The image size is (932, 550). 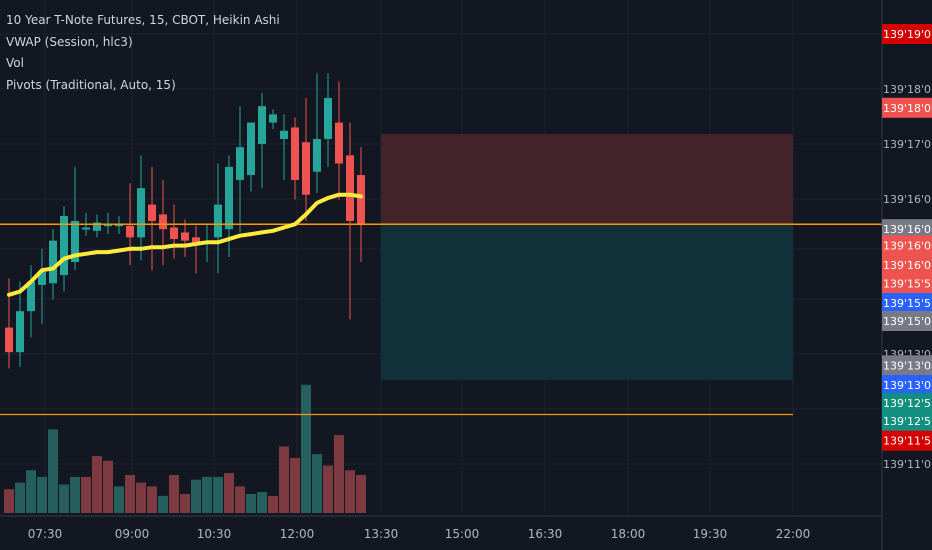 I want to click on price-tag-label: 139'11'5, so click(x=907, y=441).